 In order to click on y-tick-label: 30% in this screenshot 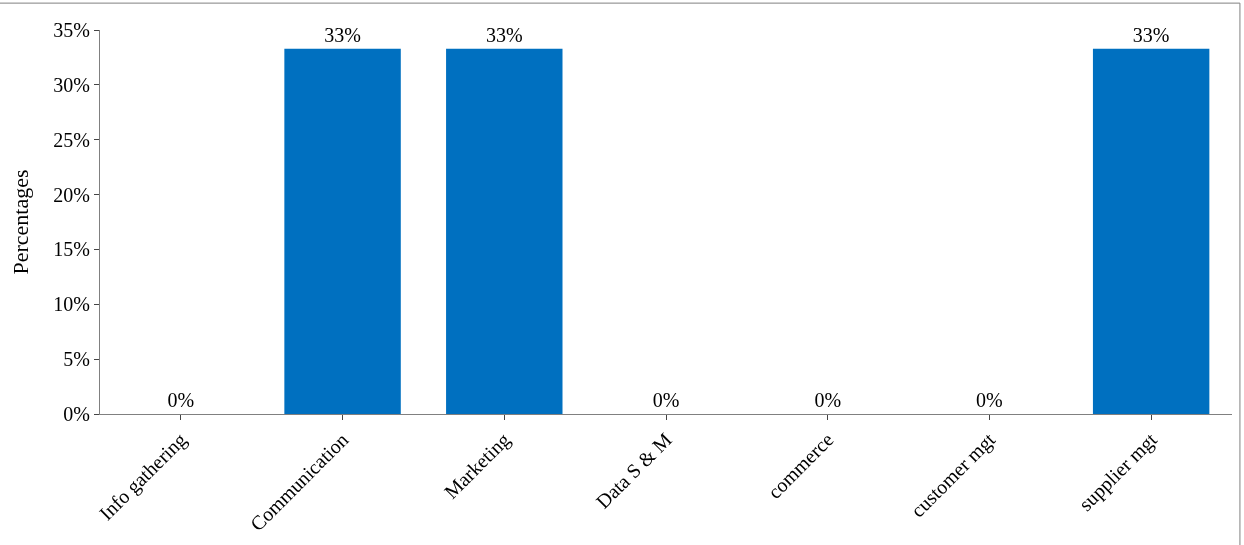, I will do `click(71, 84)`.